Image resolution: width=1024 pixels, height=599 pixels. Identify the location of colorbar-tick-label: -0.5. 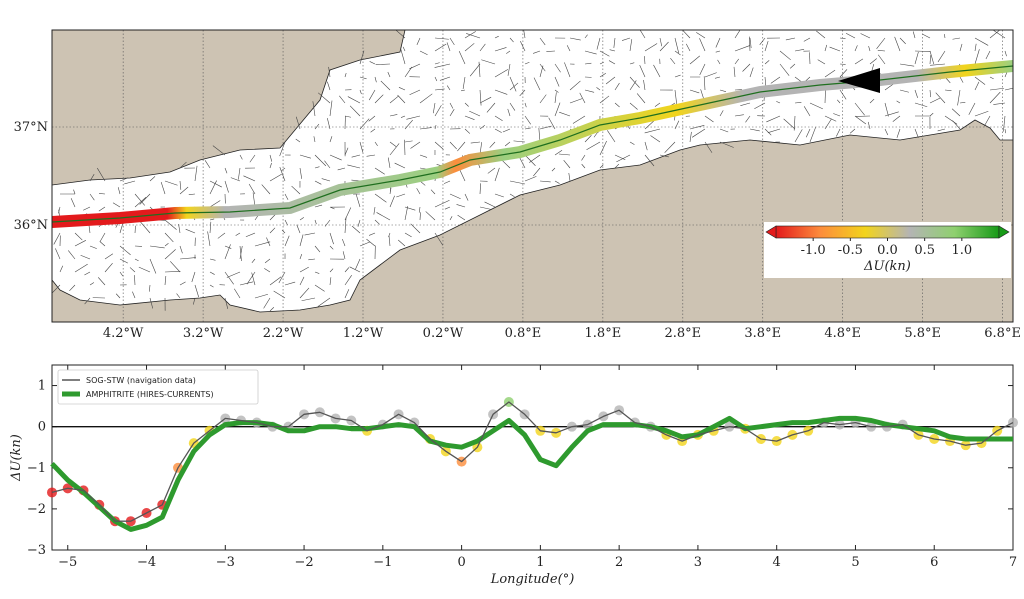
(850, 250).